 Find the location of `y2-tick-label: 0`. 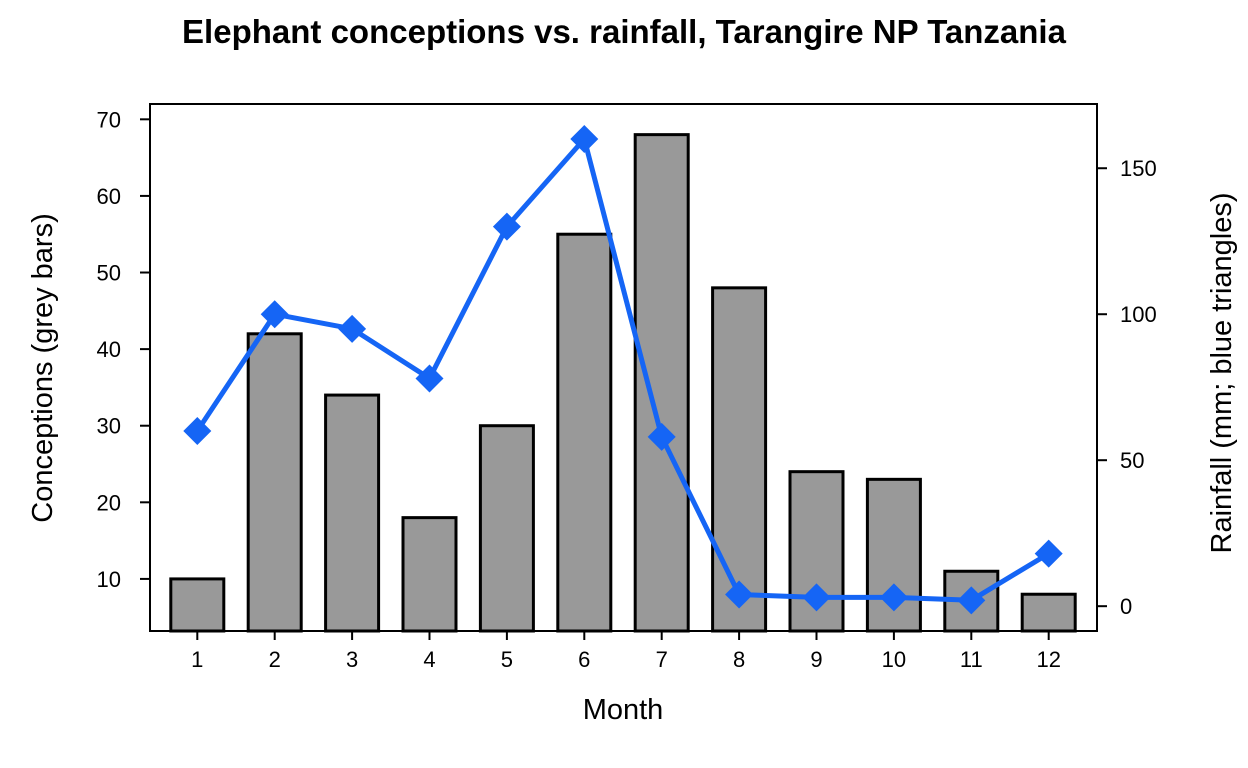

y2-tick-label: 0 is located at coordinates (1126, 606).